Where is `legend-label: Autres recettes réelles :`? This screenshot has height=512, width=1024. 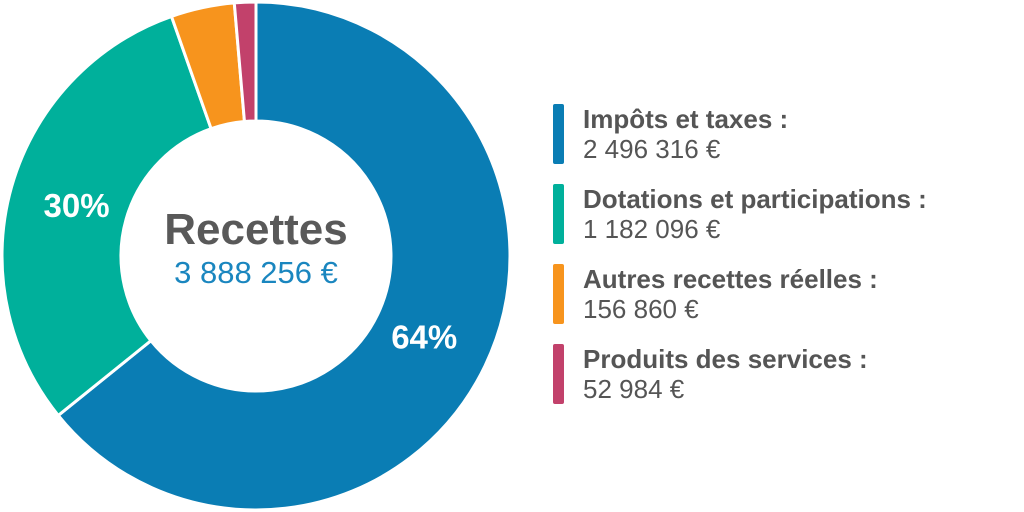 legend-label: Autres recettes réelles : is located at coordinates (730, 279).